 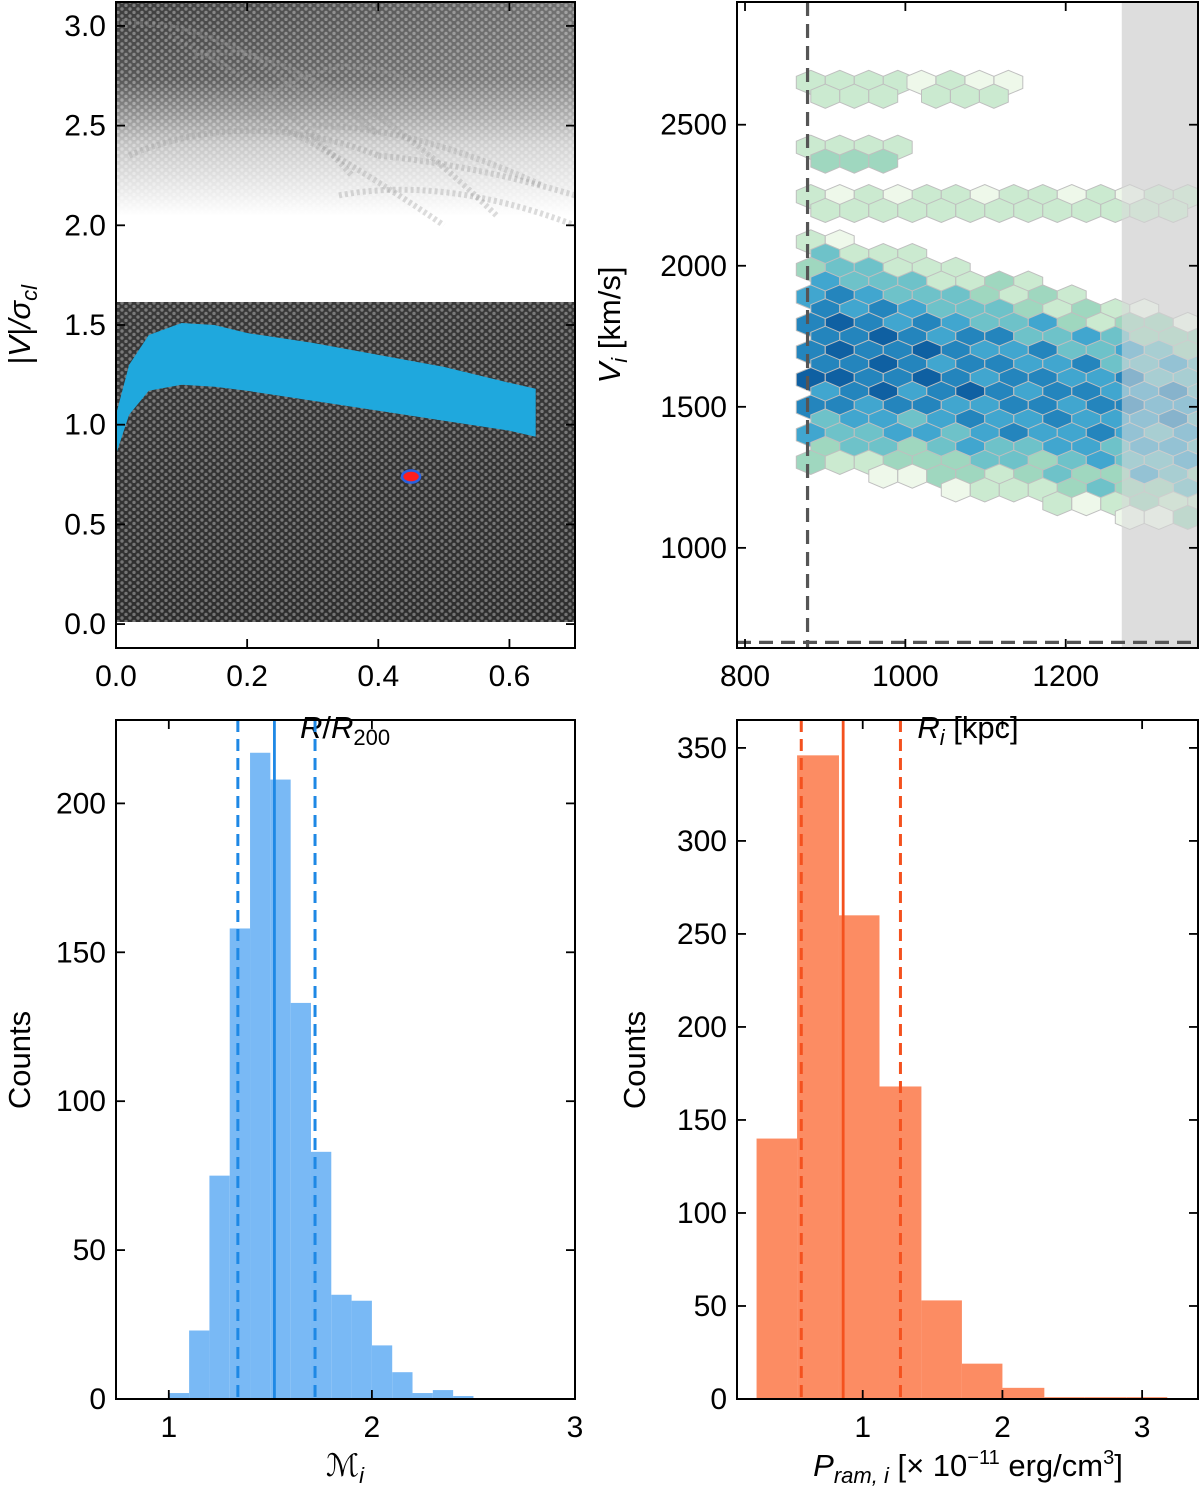 What do you see at coordinates (1159, 325) in the screenshot?
I see `excluded-region-overlay` at bounding box center [1159, 325].